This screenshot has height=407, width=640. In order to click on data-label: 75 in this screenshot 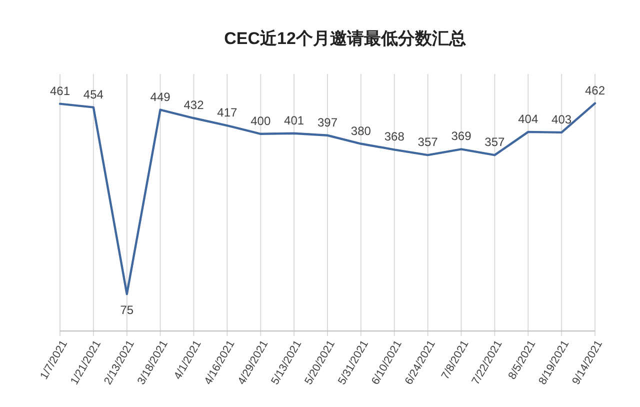, I will do `click(127, 310)`.